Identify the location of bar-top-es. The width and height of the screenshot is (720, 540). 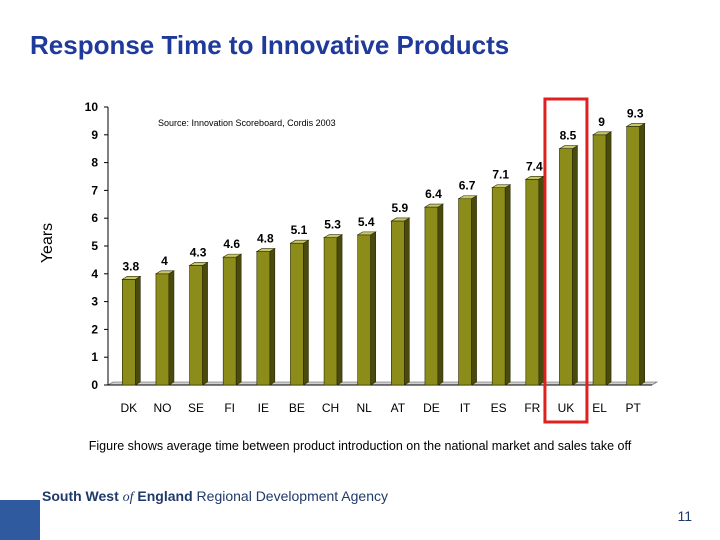
(501, 186).